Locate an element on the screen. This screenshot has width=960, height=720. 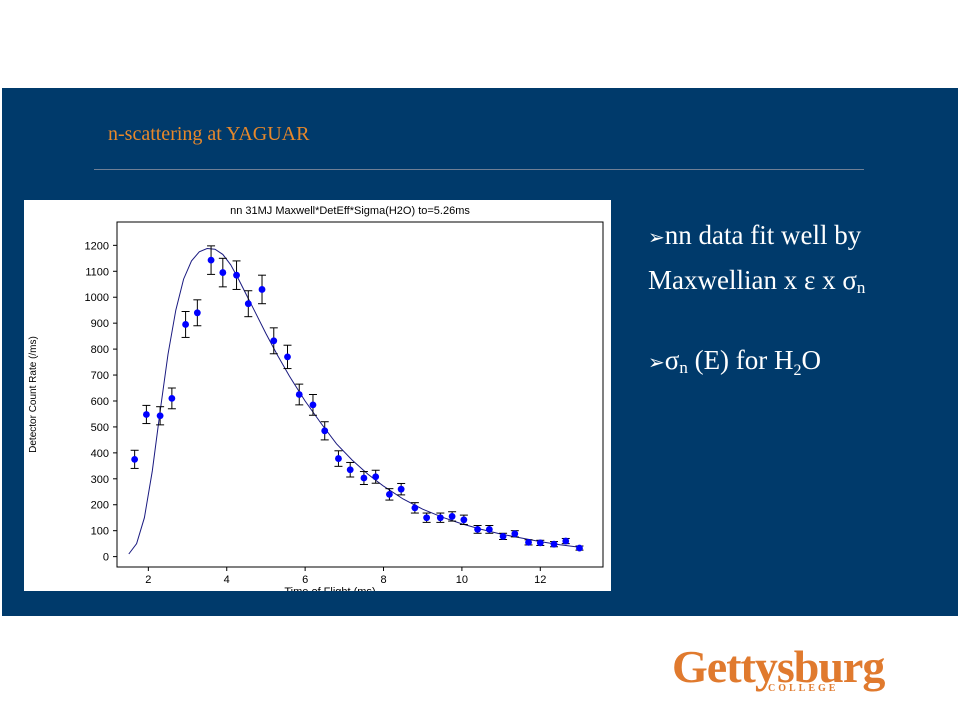
x-tick-label: 12 is located at coordinates (540, 580).